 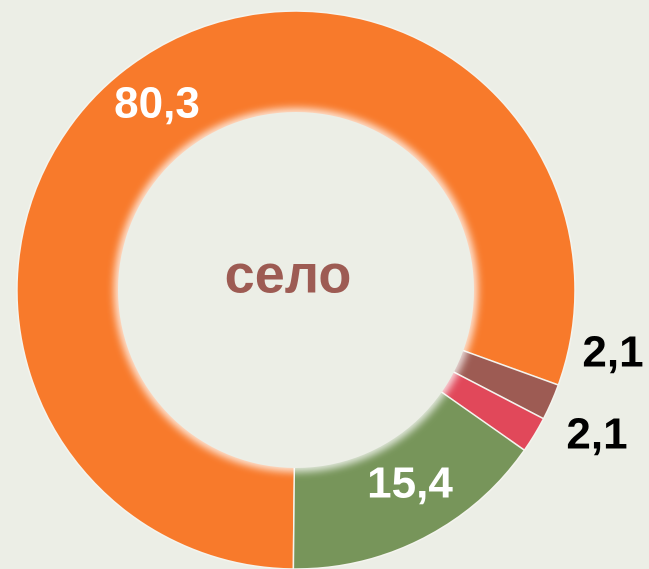 I want to click on data-label: 80,3, so click(x=157, y=103).